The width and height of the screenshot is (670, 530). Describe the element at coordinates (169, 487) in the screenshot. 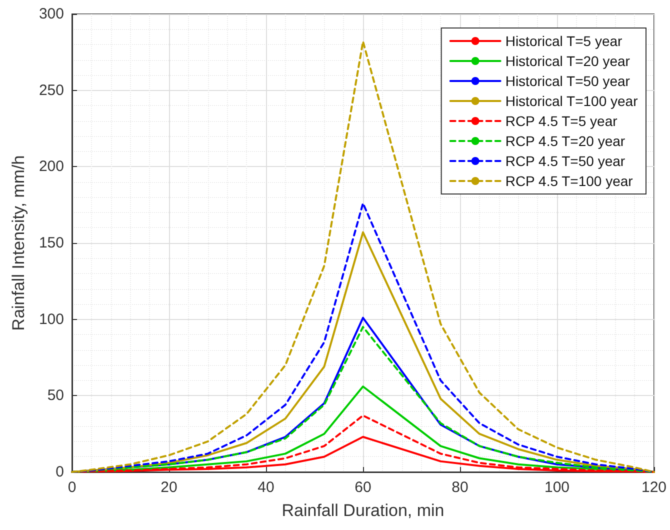

I see `x-tick-label: 20` at that location.